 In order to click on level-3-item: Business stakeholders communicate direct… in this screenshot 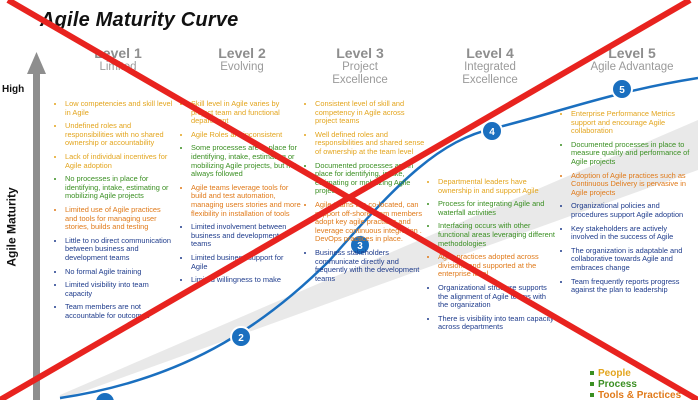, I will do `click(370, 265)`.